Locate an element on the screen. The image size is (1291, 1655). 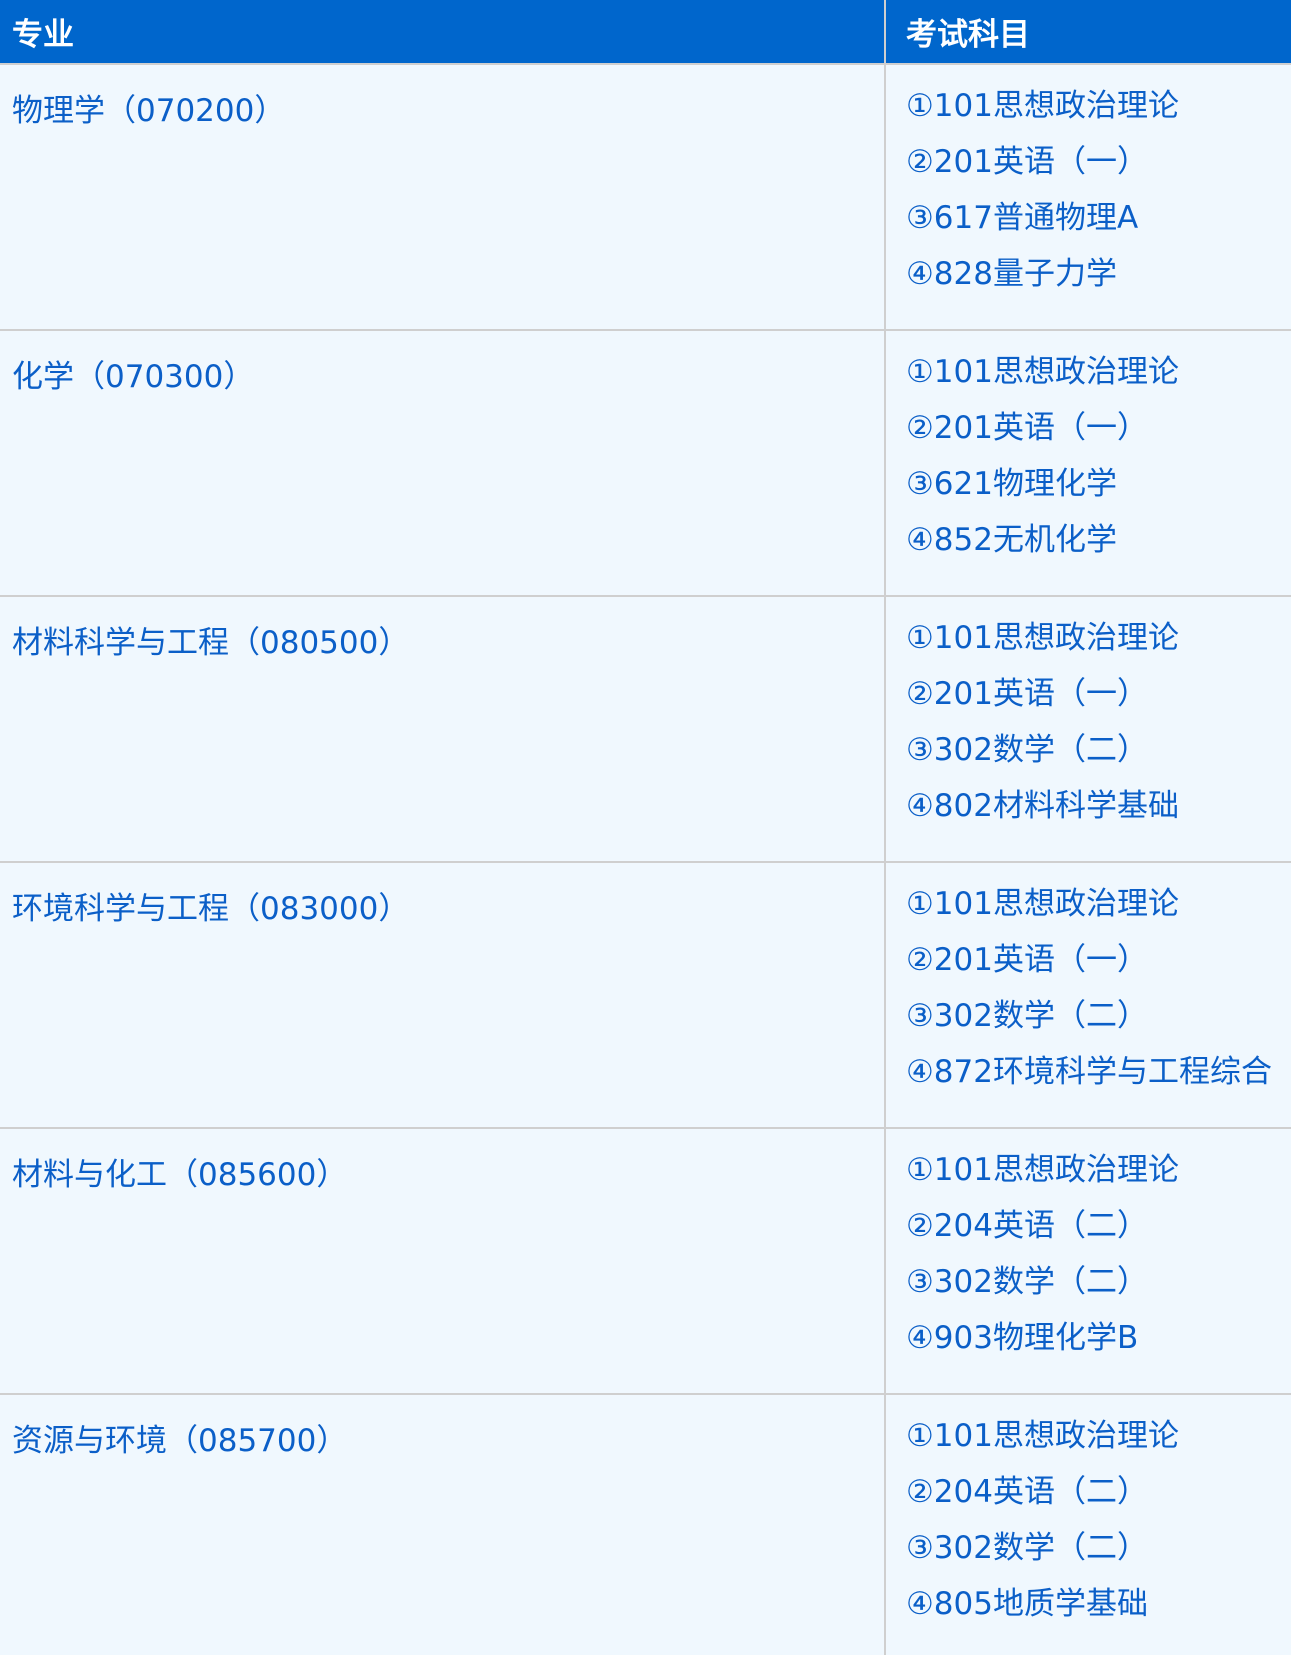
subject-item: ④828量子力学 is located at coordinates (1011, 274).